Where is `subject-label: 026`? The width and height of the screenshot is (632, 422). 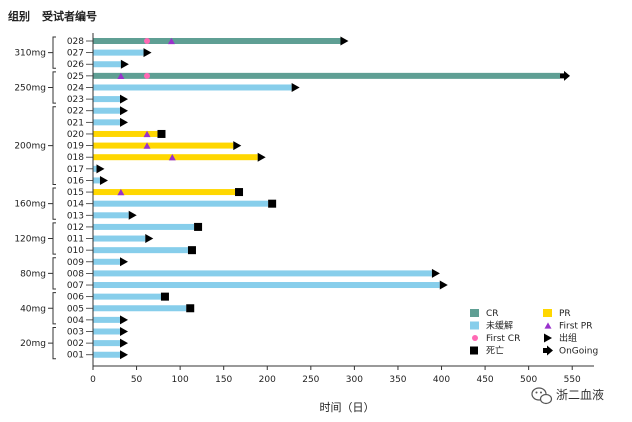 subject-label: 026 is located at coordinates (75, 65).